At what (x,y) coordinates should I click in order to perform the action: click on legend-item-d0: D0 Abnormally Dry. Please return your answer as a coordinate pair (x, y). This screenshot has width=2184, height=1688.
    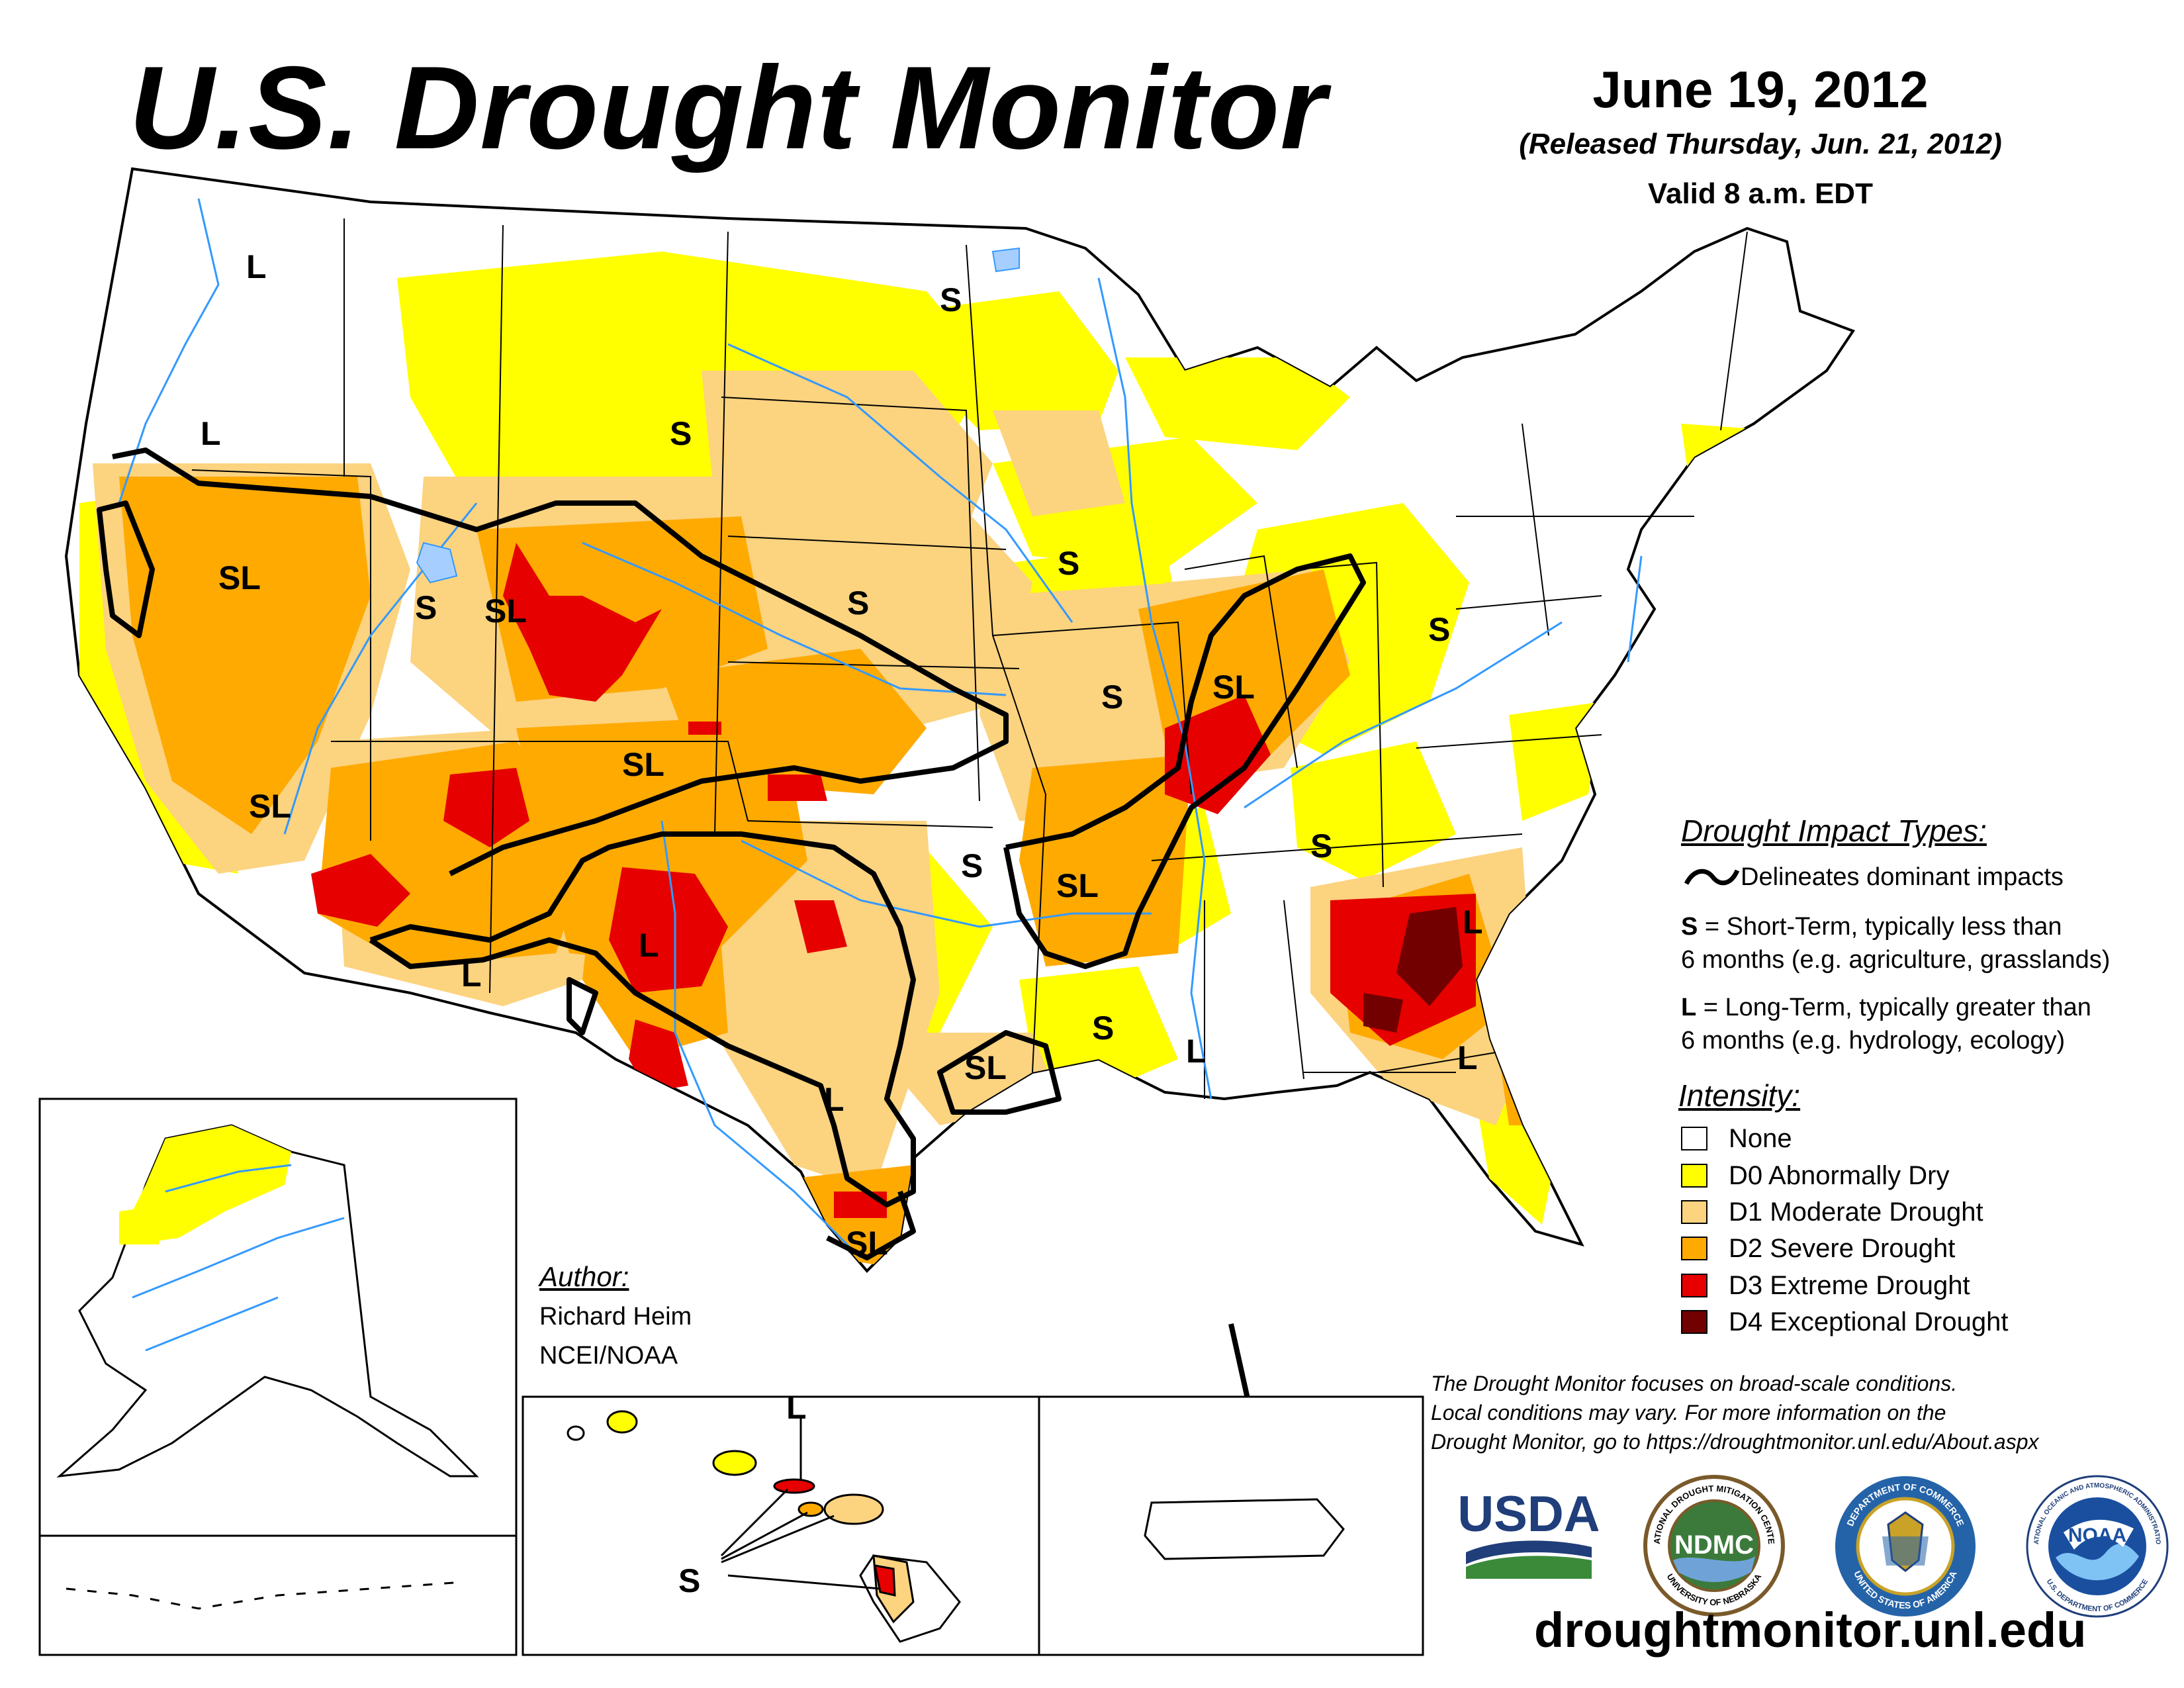
    Looking at the image, I should click on (1815, 1175).